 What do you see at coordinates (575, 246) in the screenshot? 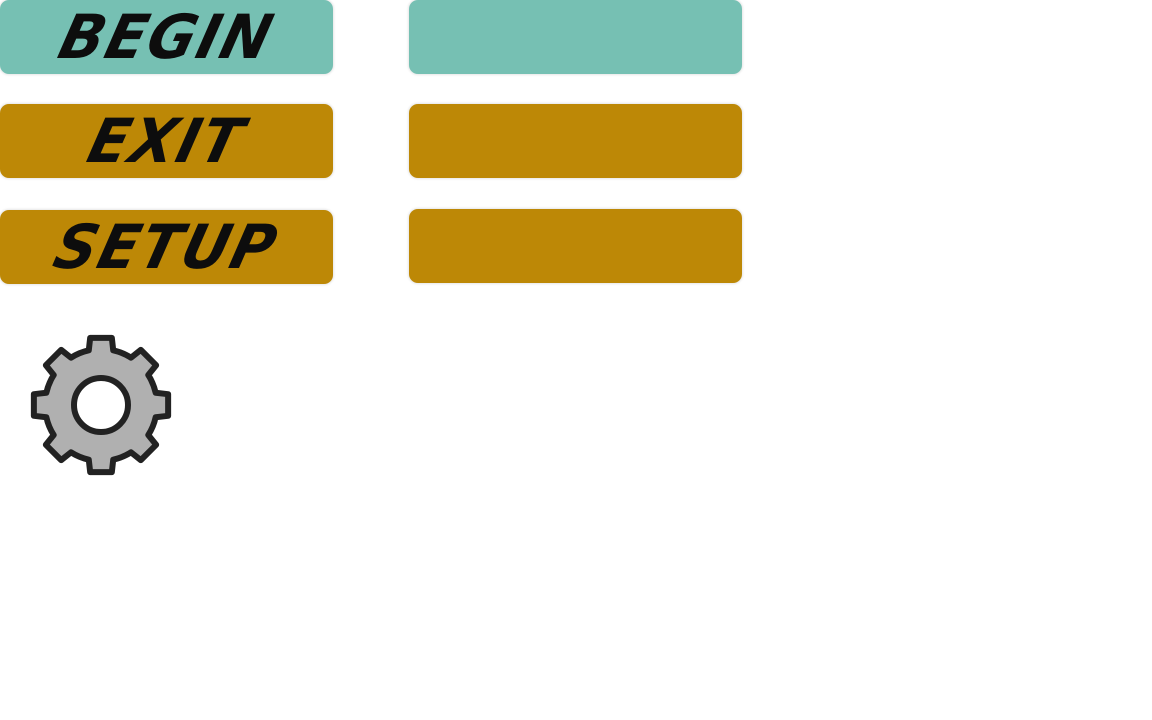
I see `setup-button-blank` at bounding box center [575, 246].